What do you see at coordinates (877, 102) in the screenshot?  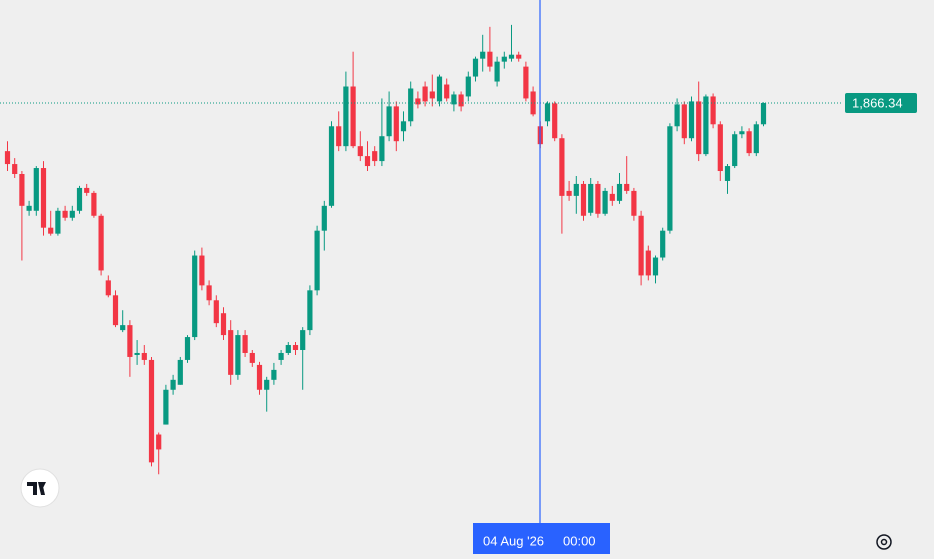 I see `last-price-label: 1,866.34` at bounding box center [877, 102].